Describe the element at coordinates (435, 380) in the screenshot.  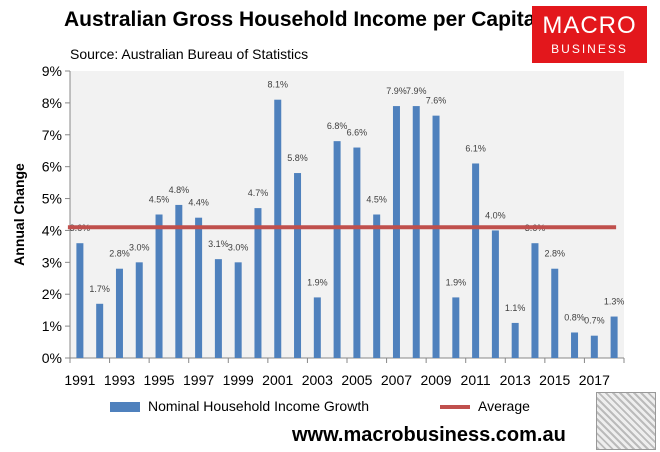
I see `x-tick-label: 2009` at that location.